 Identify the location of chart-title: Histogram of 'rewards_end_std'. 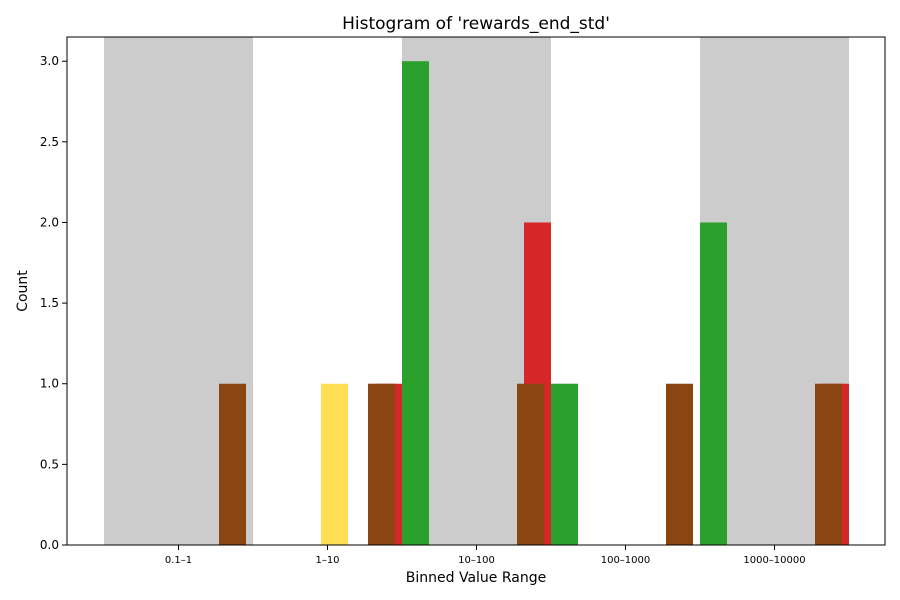
(476, 24).